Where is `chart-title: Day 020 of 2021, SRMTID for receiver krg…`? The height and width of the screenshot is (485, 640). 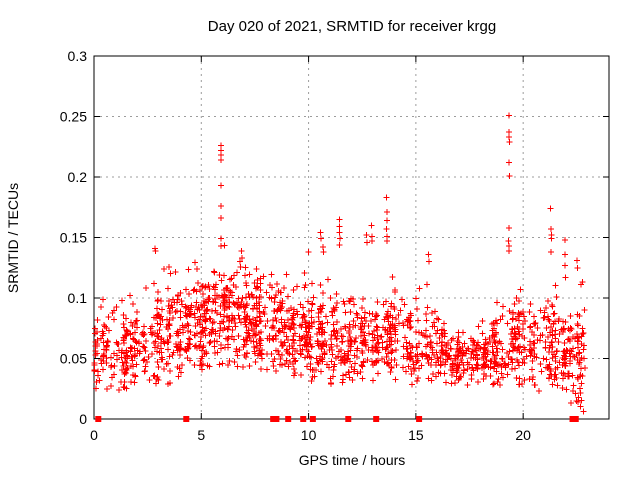 chart-title: Day 020 of 2021, SRMTID for receiver krg… is located at coordinates (352, 26).